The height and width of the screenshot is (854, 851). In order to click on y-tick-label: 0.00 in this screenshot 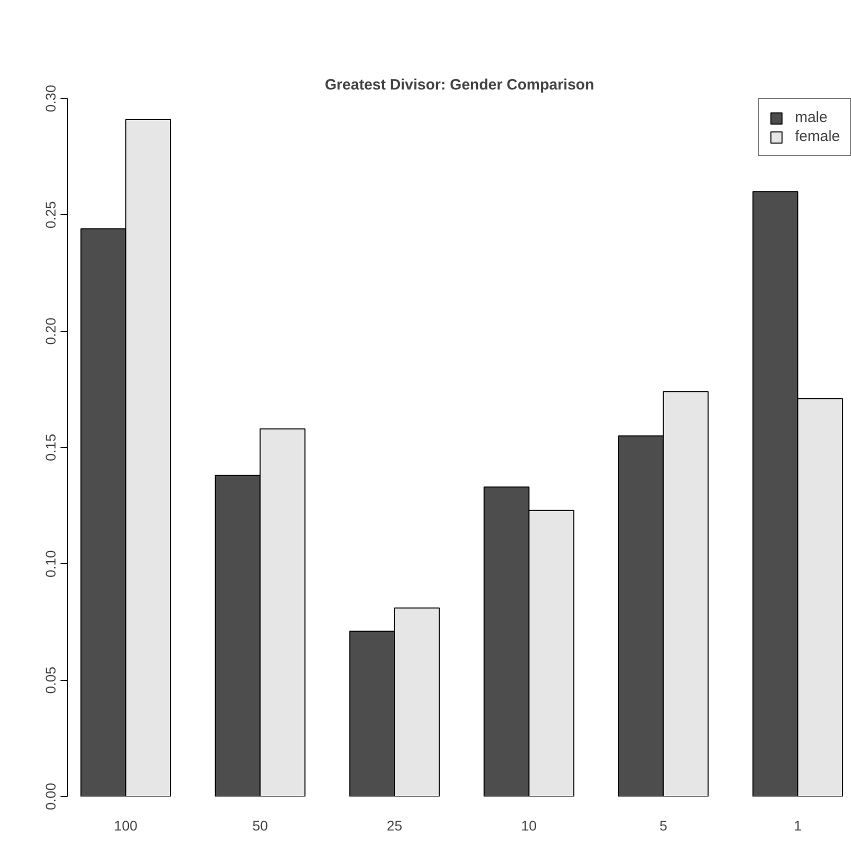, I will do `click(50, 796)`.